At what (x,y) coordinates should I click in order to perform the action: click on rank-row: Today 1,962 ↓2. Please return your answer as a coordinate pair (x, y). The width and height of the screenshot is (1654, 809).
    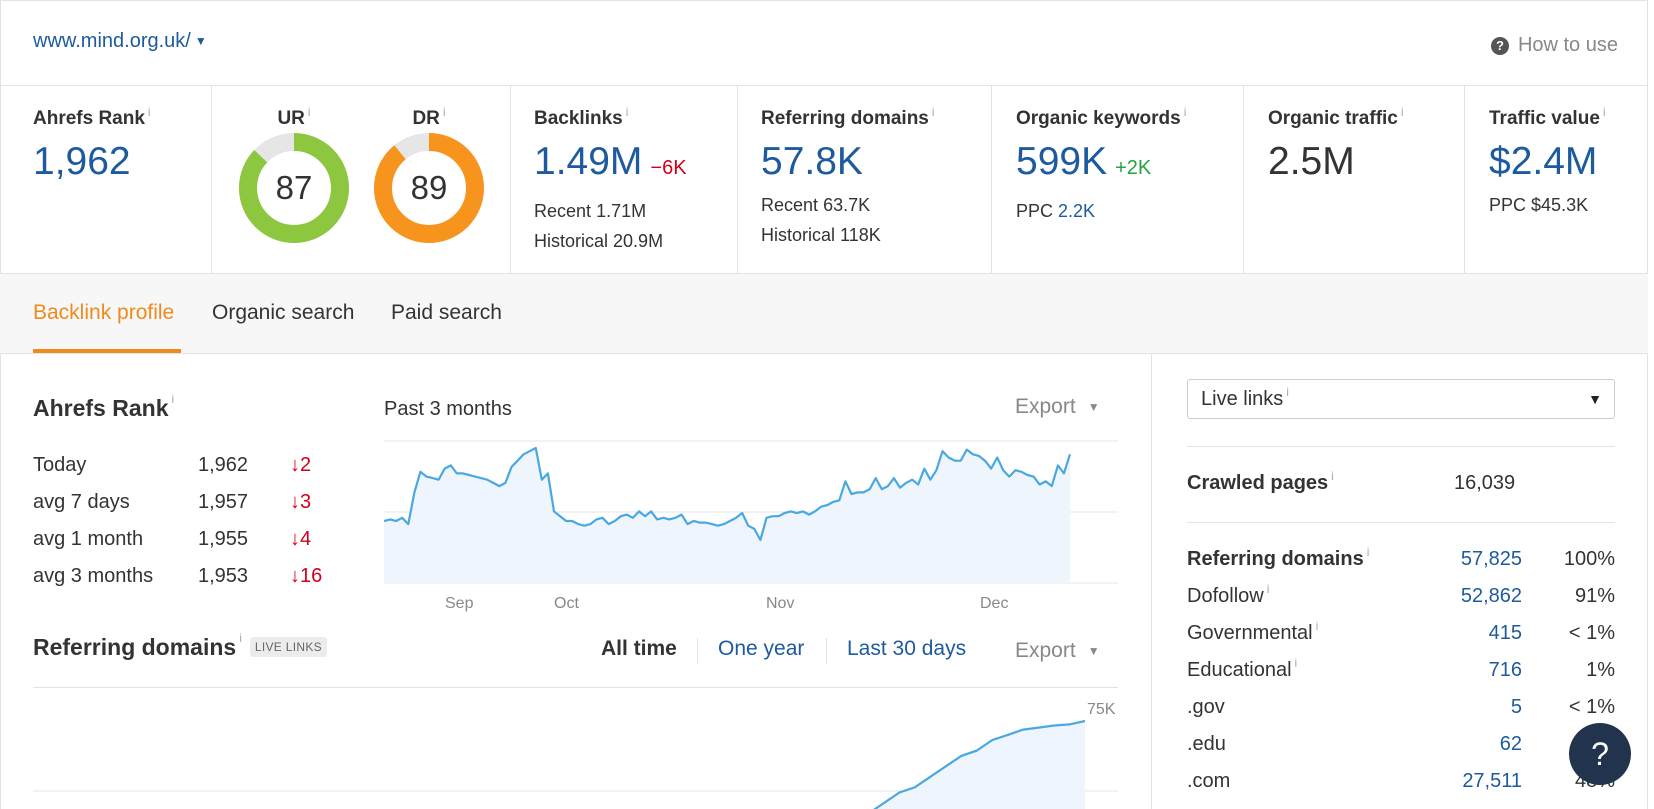
    Looking at the image, I should click on (193, 469).